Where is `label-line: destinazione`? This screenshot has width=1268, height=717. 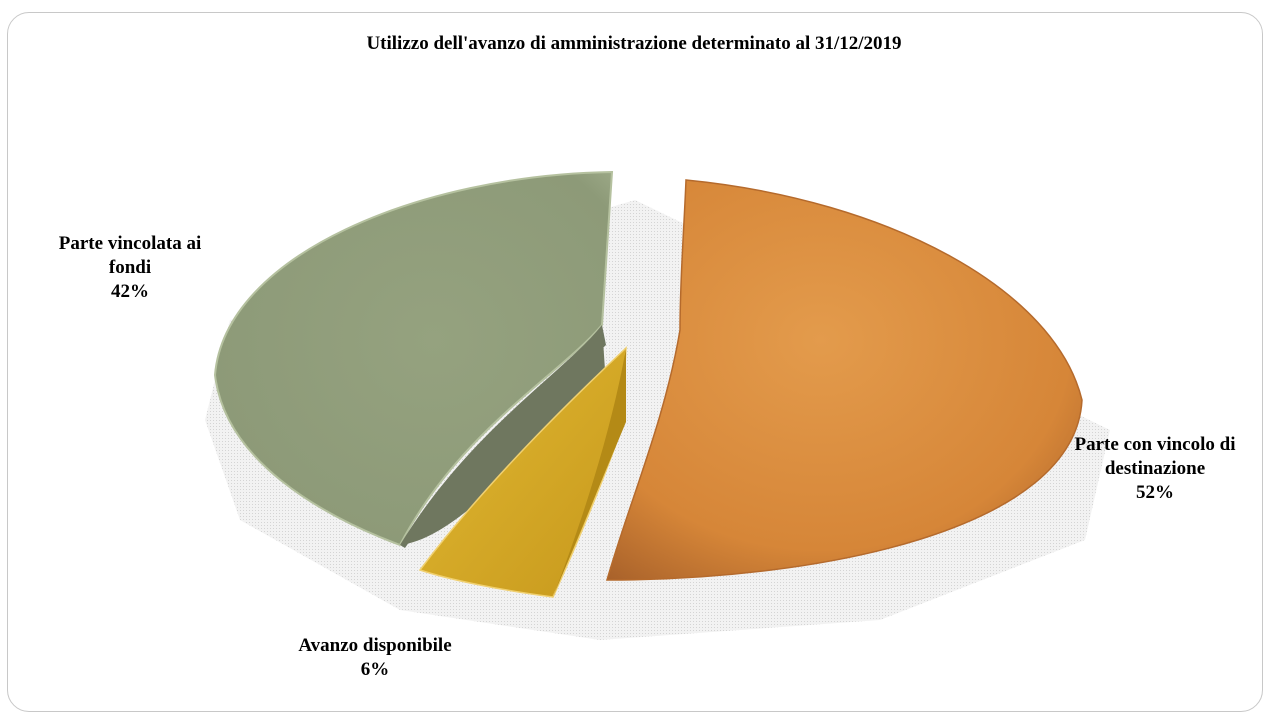 label-line: destinazione is located at coordinates (1155, 468).